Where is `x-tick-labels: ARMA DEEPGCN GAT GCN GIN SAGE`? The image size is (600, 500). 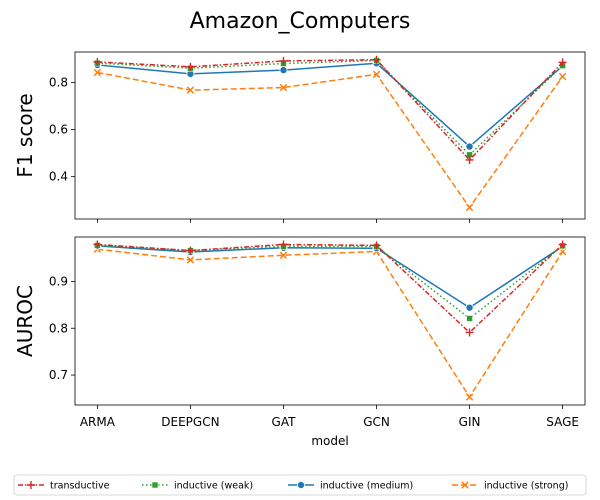 x-tick-labels: ARMA DEEPGCN GAT GCN GIN SAGE is located at coordinates (329, 422).